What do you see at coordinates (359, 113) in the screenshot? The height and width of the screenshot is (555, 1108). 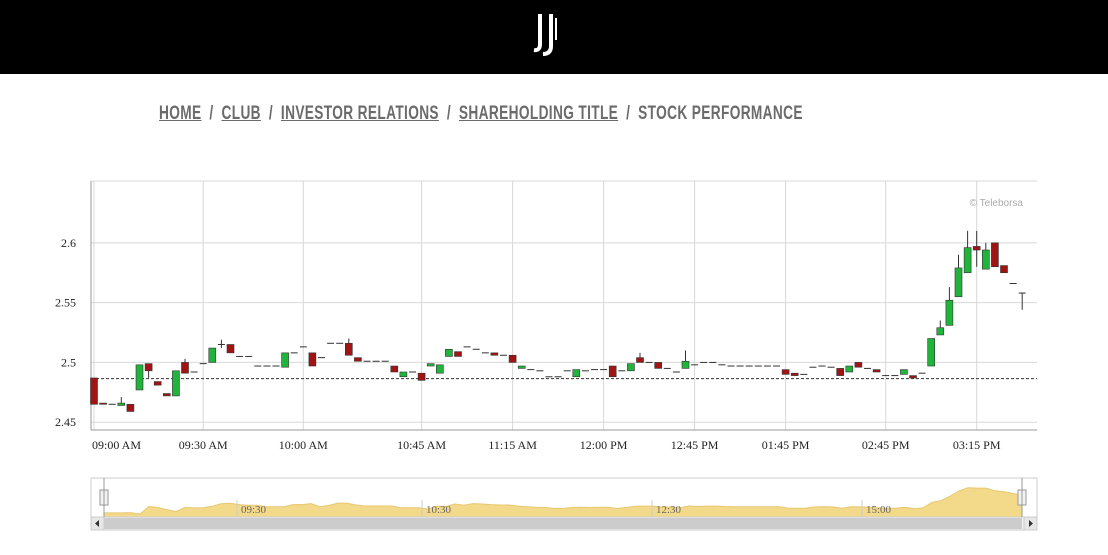 I see `breadcrumb-link: INVESTOR RELATIONS` at bounding box center [359, 113].